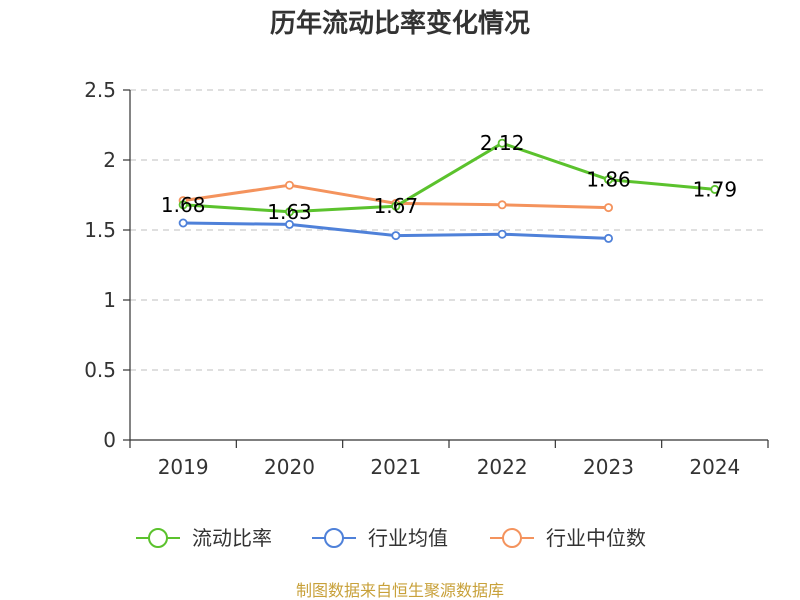  I want to click on y-tick-label: 1.5, so click(100, 230).